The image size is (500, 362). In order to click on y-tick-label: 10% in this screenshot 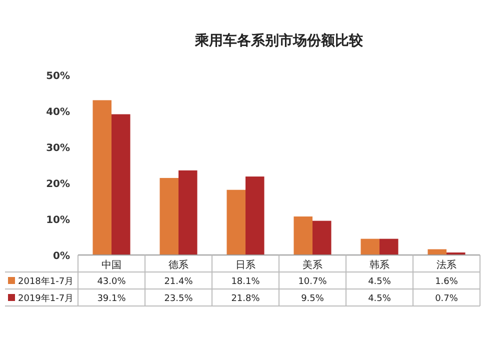, I will do `click(58, 220)`.